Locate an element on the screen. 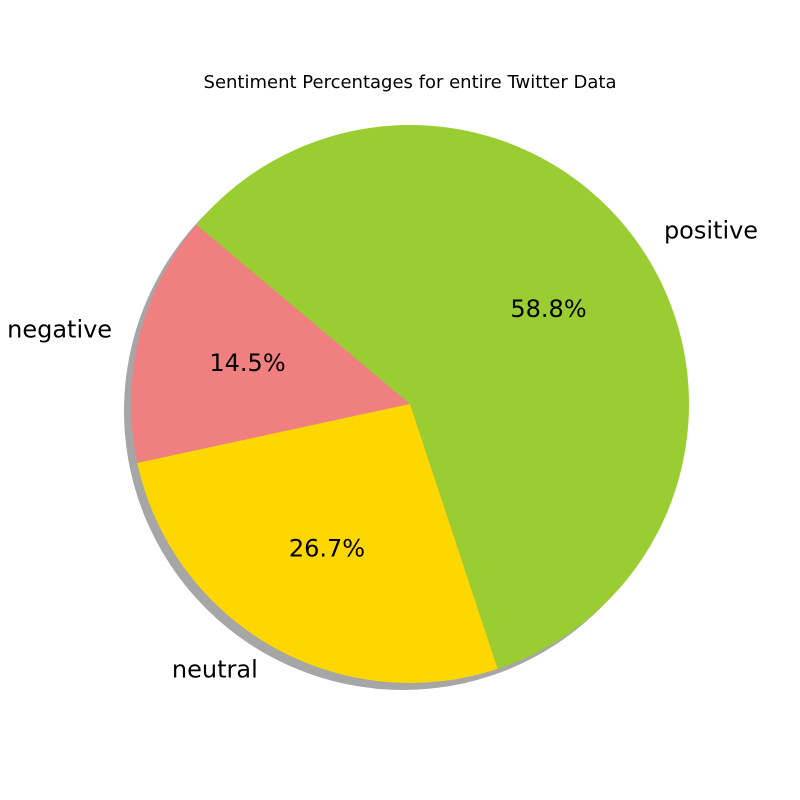 Image resolution: width=800 pixels, height=800 pixels. slice-label-negative: negative is located at coordinates (59, 329).